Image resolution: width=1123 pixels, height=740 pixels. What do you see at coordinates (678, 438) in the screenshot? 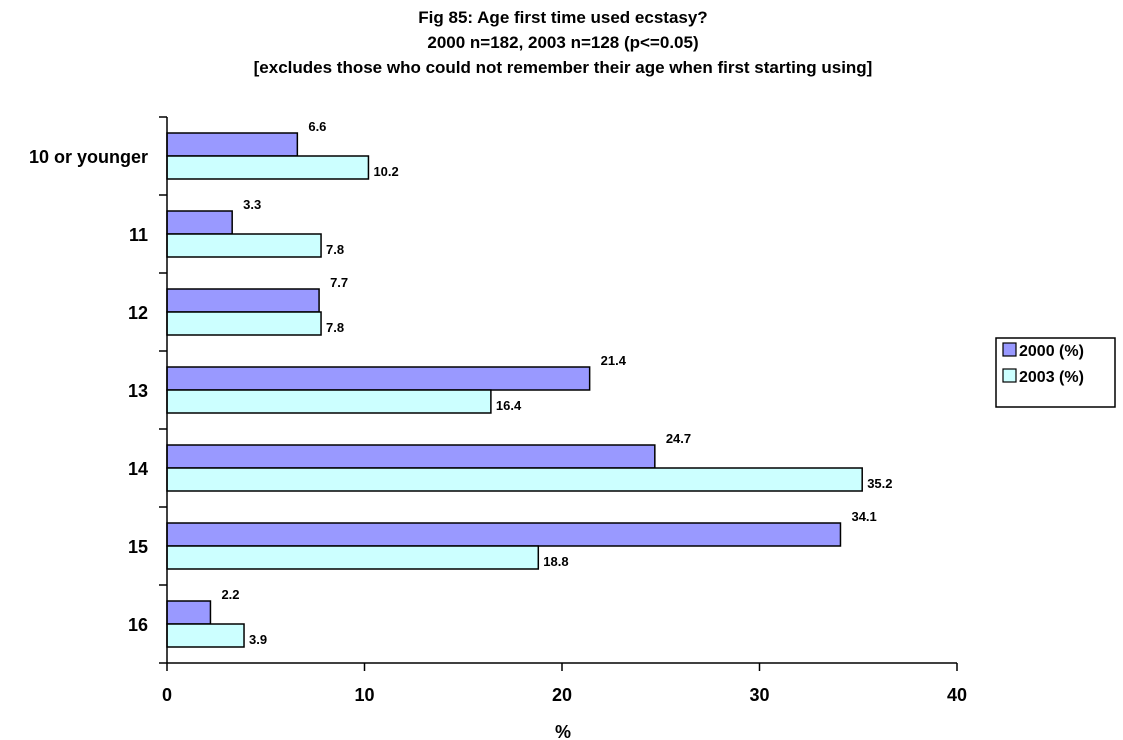
I see `data-label: 24.7` at bounding box center [678, 438].